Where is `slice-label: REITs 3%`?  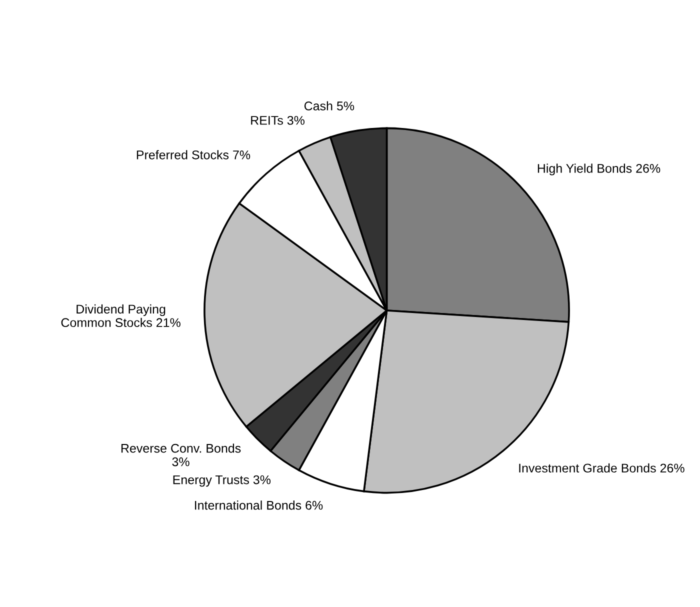
slice-label: REITs 3% is located at coordinates (278, 120).